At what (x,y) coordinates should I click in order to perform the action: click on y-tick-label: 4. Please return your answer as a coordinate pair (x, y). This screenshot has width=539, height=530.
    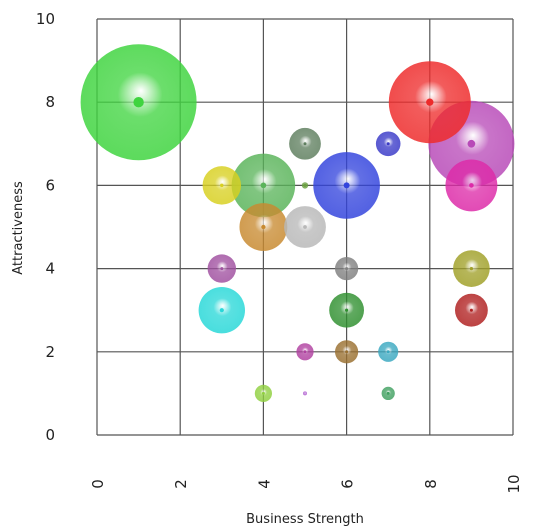
    Looking at the image, I should click on (50, 269).